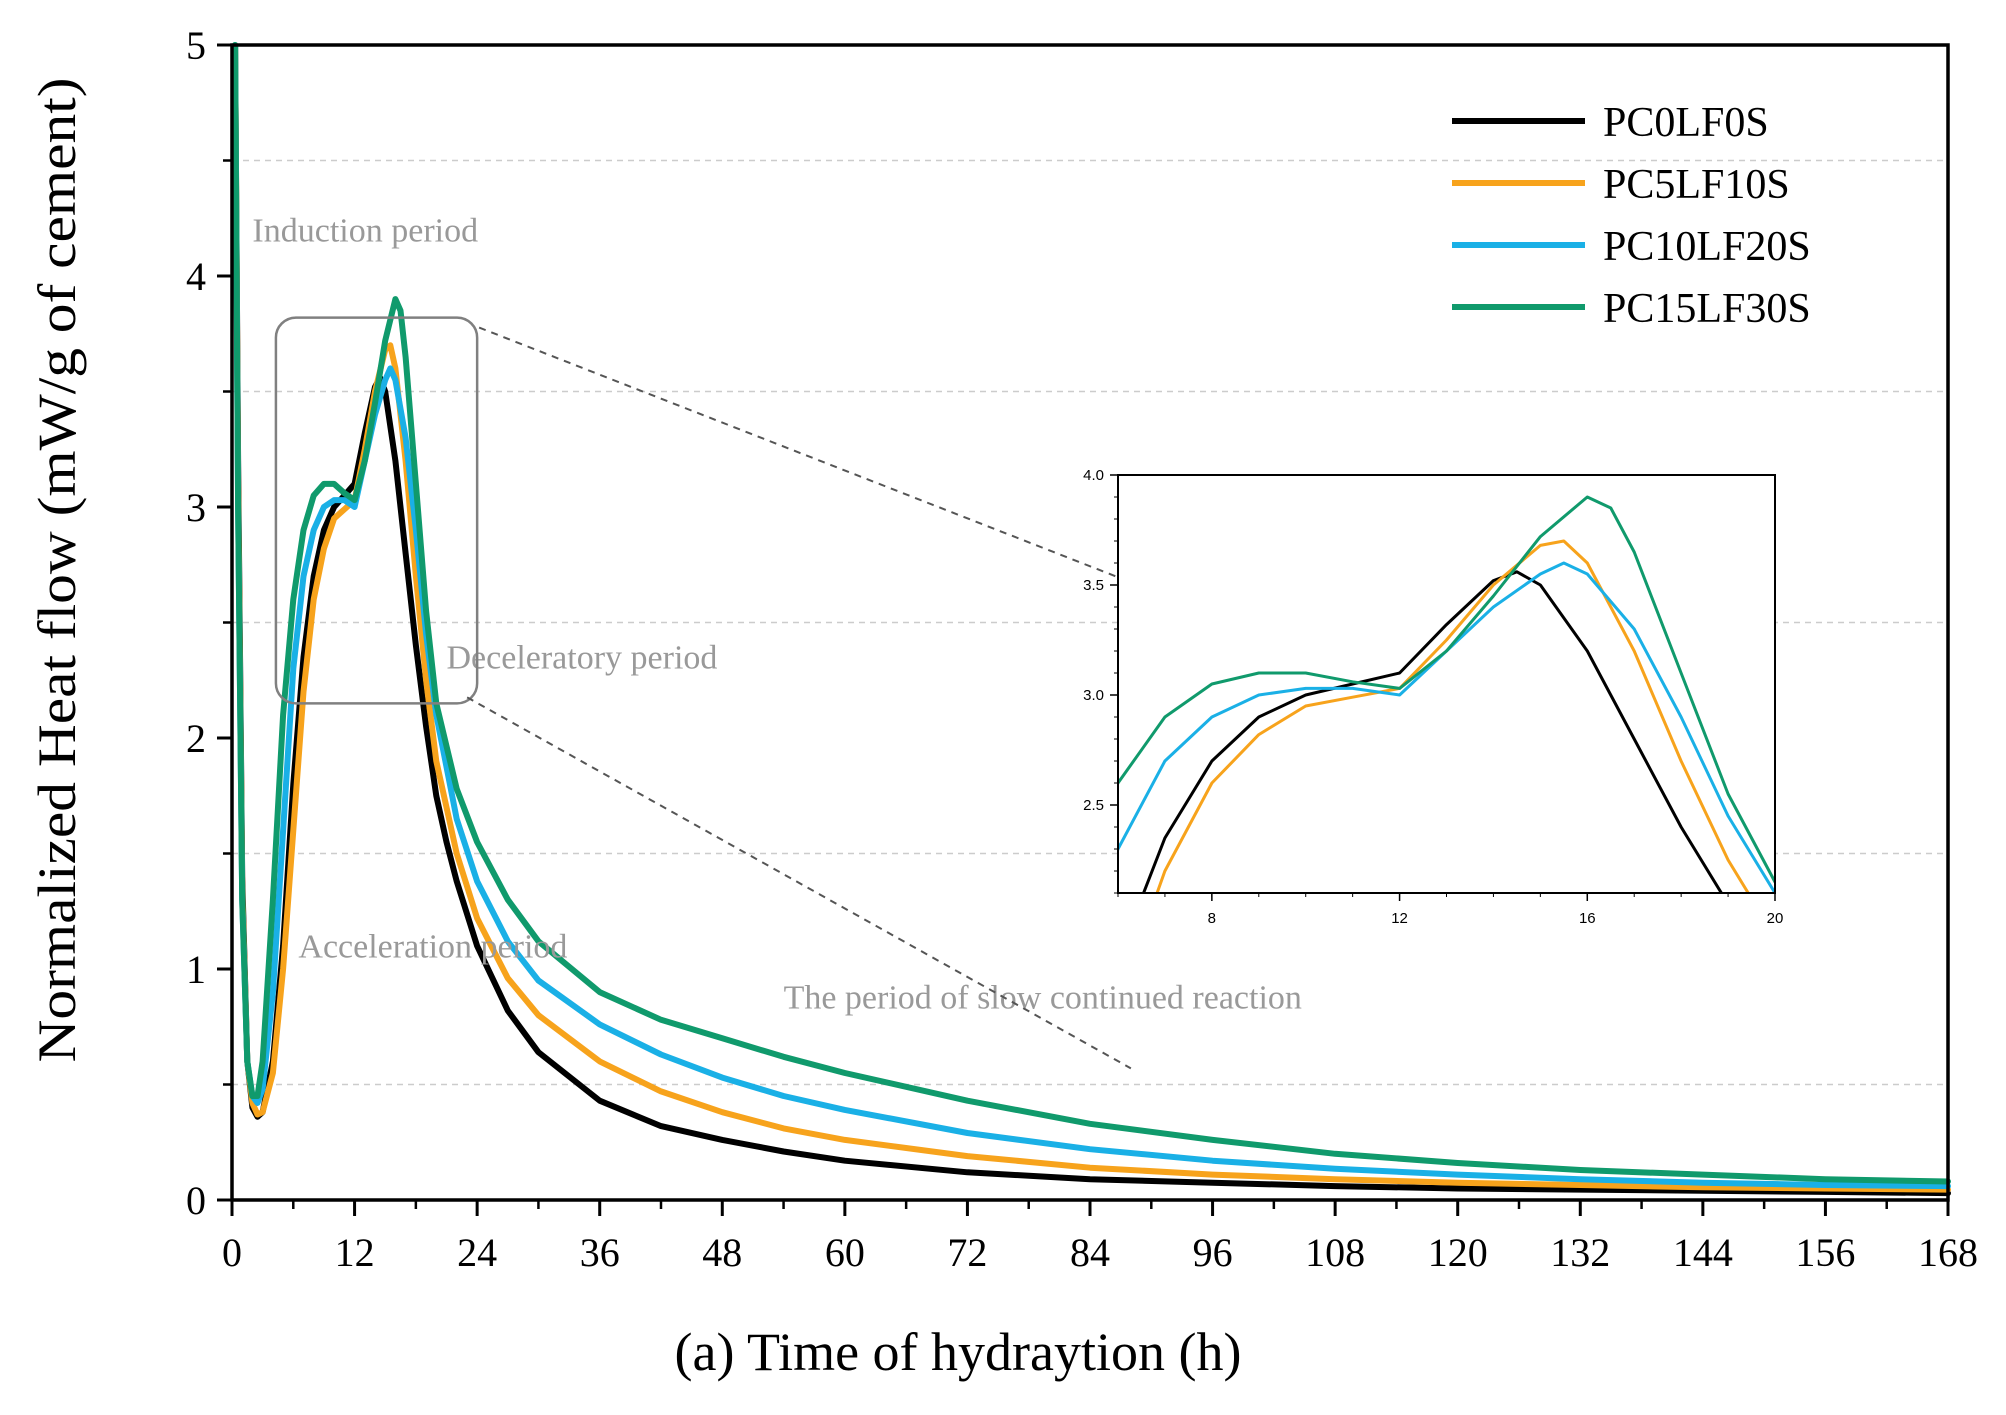  What do you see at coordinates (196, 1200) in the screenshot?
I see `y-tick-label: 0` at bounding box center [196, 1200].